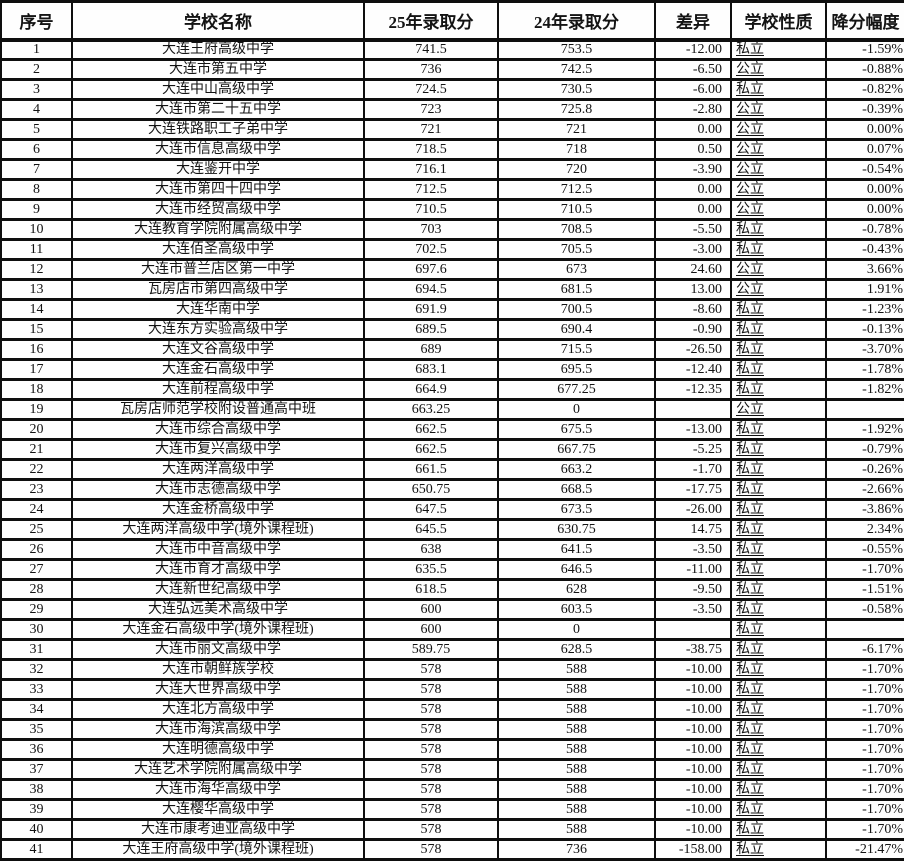 The image size is (904, 861). Describe the element at coordinates (576, 609) in the screenshot. I see `cell-score24: 603.5` at that location.